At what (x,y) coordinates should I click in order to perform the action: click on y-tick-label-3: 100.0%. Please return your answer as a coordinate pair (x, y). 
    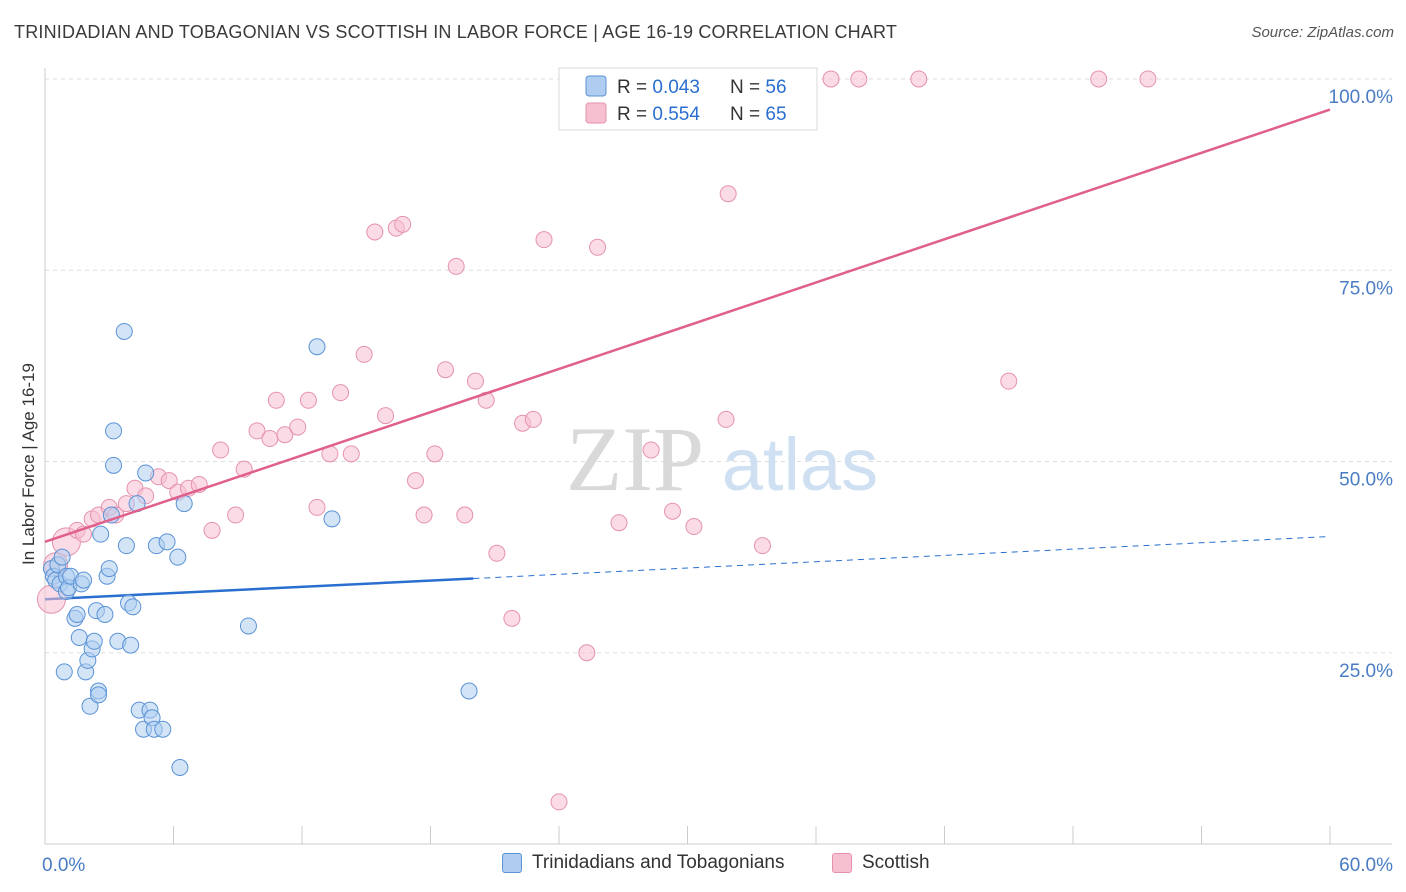
    Looking at the image, I should click on (1361, 97).